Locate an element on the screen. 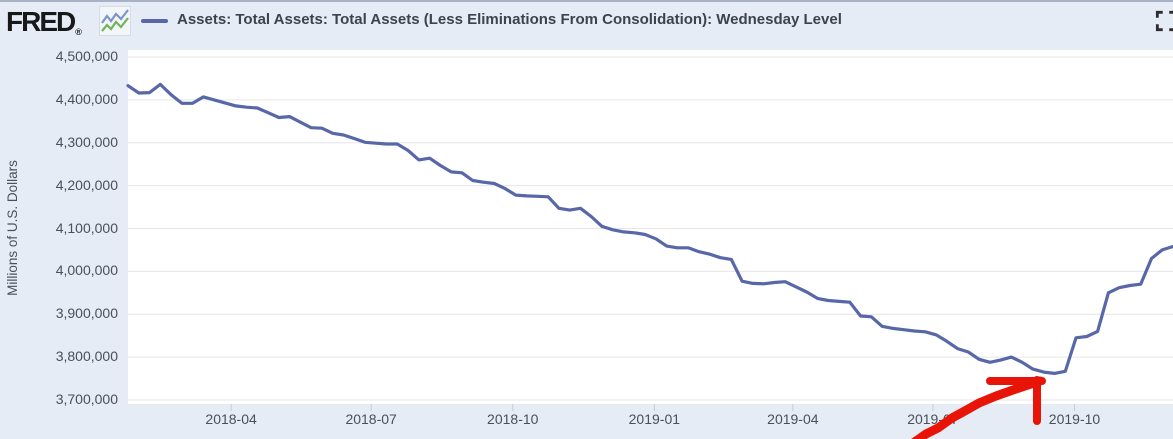 This screenshot has height=439, width=1173. top-border is located at coordinates (586, 1).